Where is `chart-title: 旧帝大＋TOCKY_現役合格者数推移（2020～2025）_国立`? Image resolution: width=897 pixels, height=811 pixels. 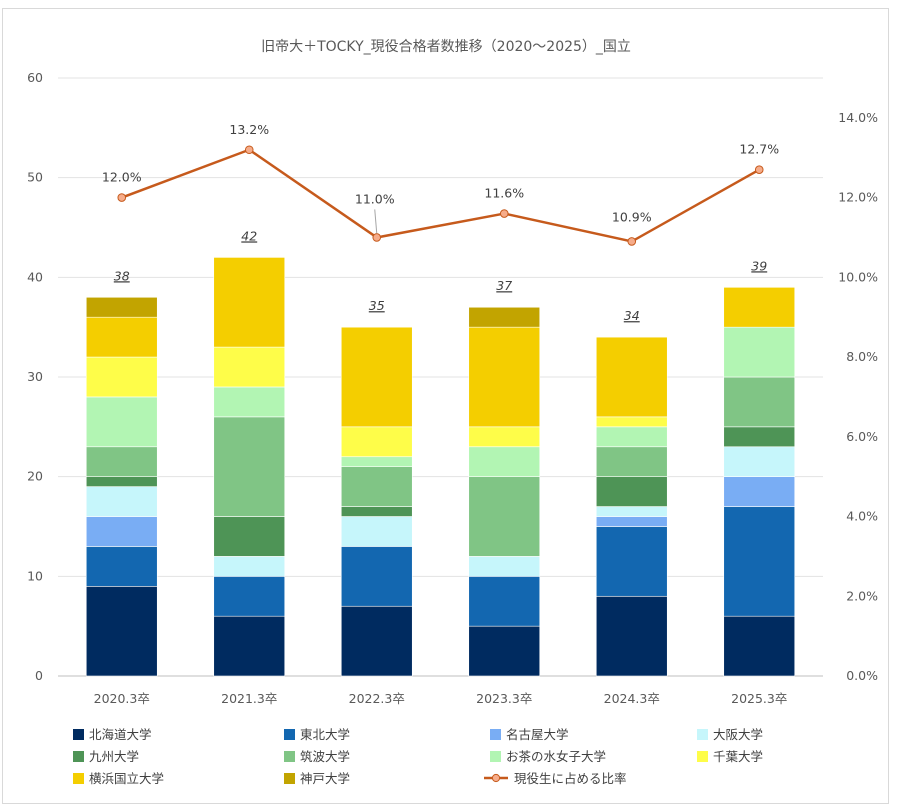 chart-title: 旧帝大＋TOCKY_現役合格者数推移（2020～2025）_国立 is located at coordinates (446, 47).